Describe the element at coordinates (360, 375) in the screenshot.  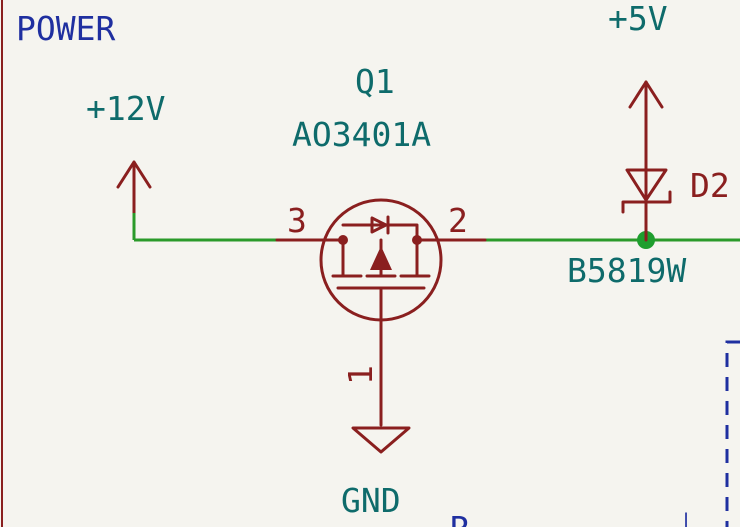
I see `q1-pin1-number: 1` at that location.